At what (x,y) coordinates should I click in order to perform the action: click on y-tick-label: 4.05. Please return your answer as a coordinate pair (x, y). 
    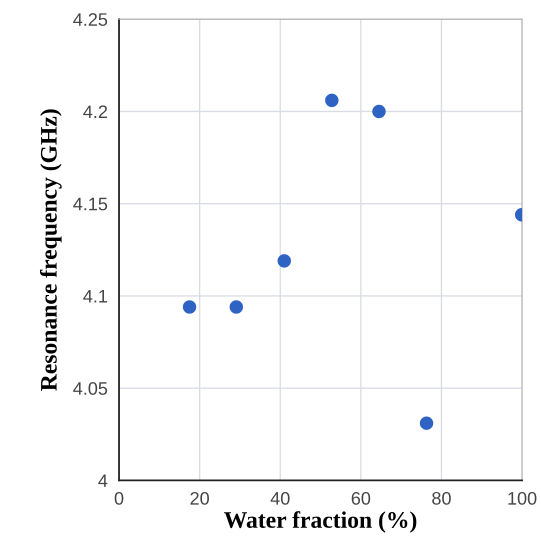
    Looking at the image, I should click on (90, 388).